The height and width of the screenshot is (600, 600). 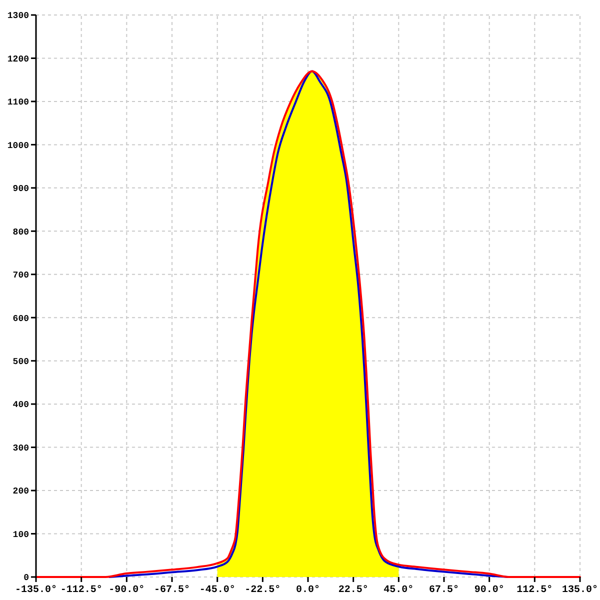 What do you see at coordinates (399, 590) in the screenshot?
I see `x-tick-label: 45.0°` at bounding box center [399, 590].